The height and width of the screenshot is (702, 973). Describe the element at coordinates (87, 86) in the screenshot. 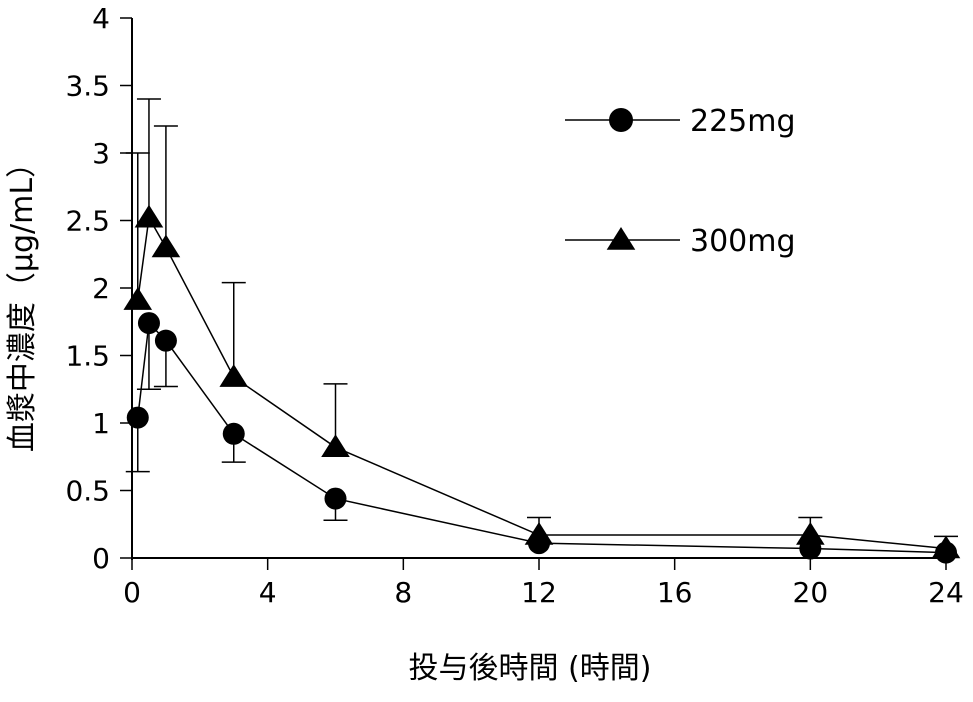

I see `y-tick-label: 3.5` at that location.